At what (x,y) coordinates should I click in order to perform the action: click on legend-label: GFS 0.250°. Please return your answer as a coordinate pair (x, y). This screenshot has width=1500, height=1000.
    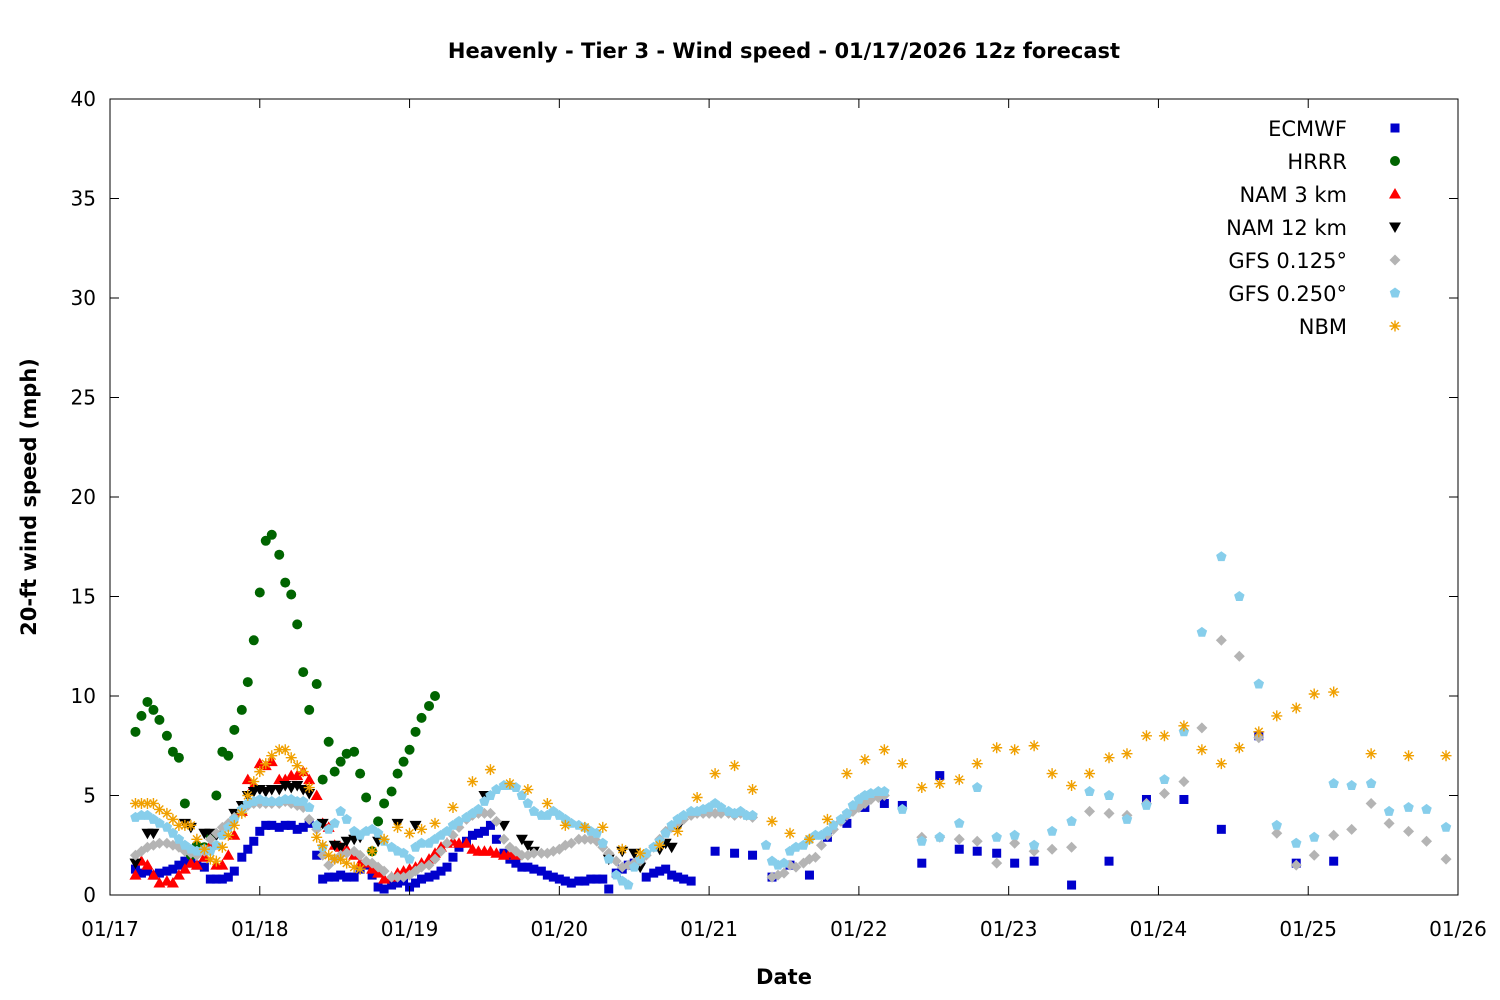
    Looking at the image, I should click on (1287, 294).